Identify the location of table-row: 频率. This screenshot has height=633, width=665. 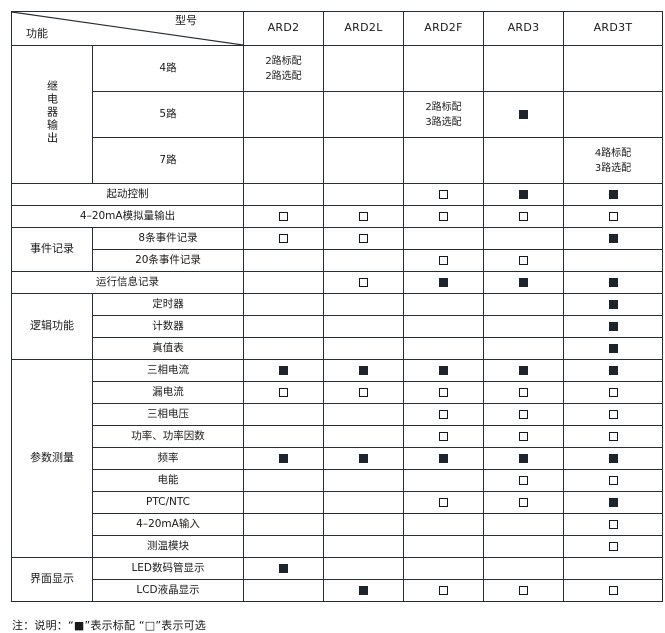
(337, 458).